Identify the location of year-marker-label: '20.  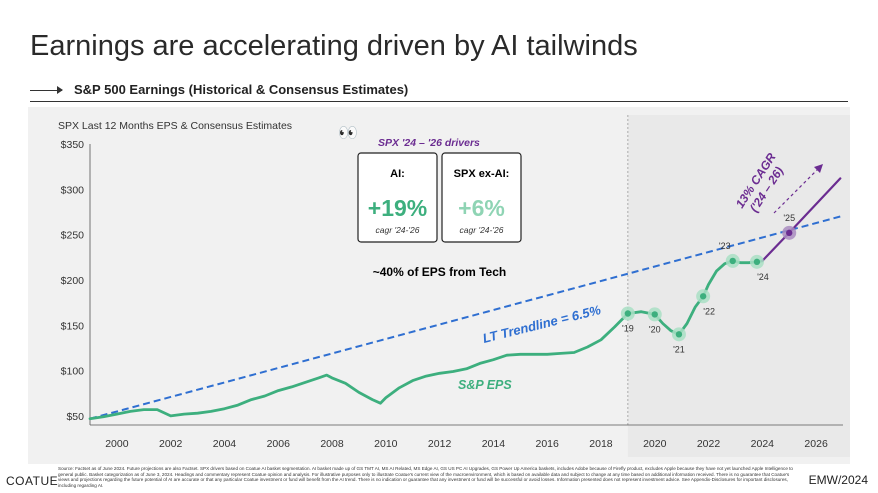
(655, 329).